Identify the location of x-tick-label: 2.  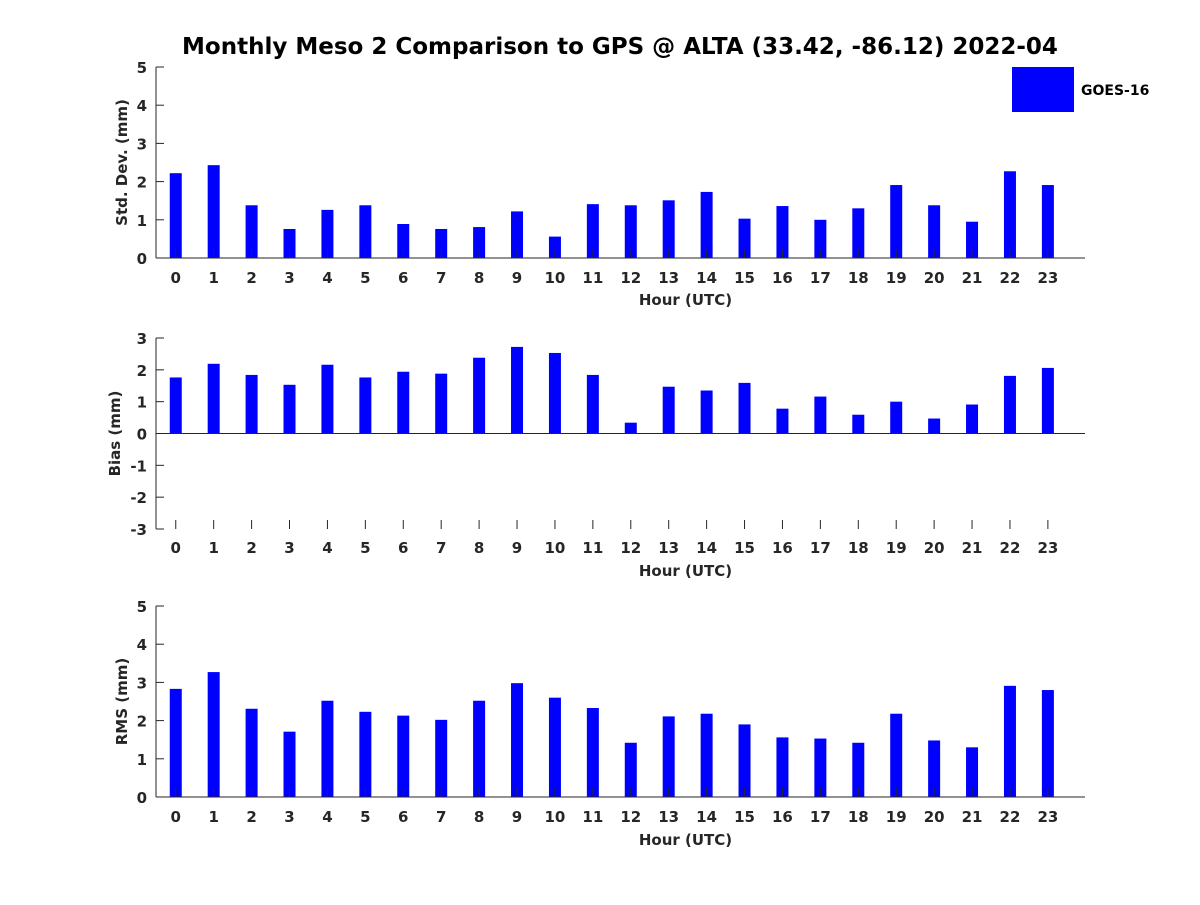
(251, 817).